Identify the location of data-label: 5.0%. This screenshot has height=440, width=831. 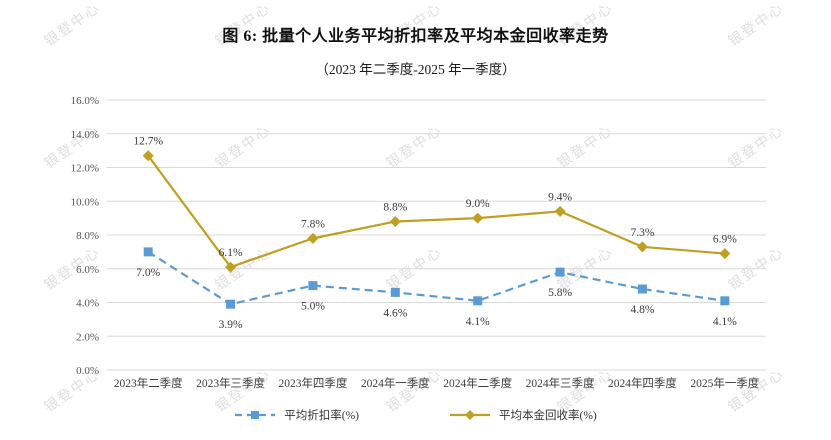
(313, 307).